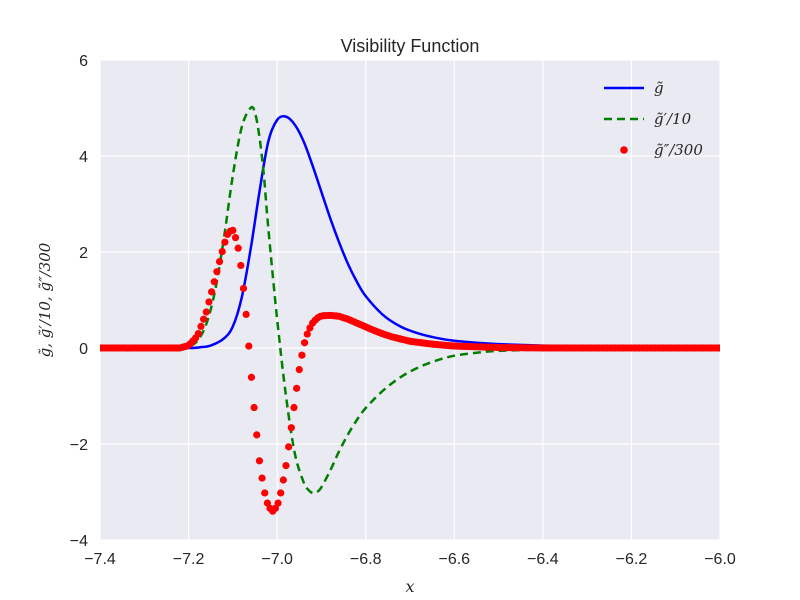 The height and width of the screenshot is (600, 800). Describe the element at coordinates (678, 150) in the screenshot. I see `legend-label-gpp: g̃″/300` at that location.